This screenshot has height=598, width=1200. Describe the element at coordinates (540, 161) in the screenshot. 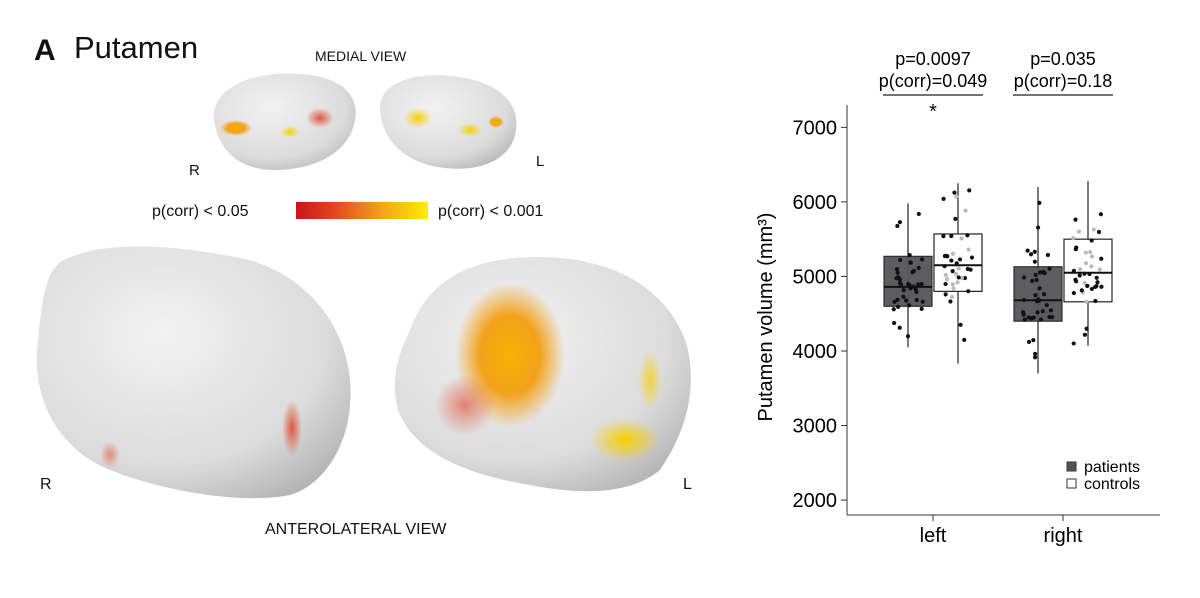

I see `medial-left-side-label: L` at that location.